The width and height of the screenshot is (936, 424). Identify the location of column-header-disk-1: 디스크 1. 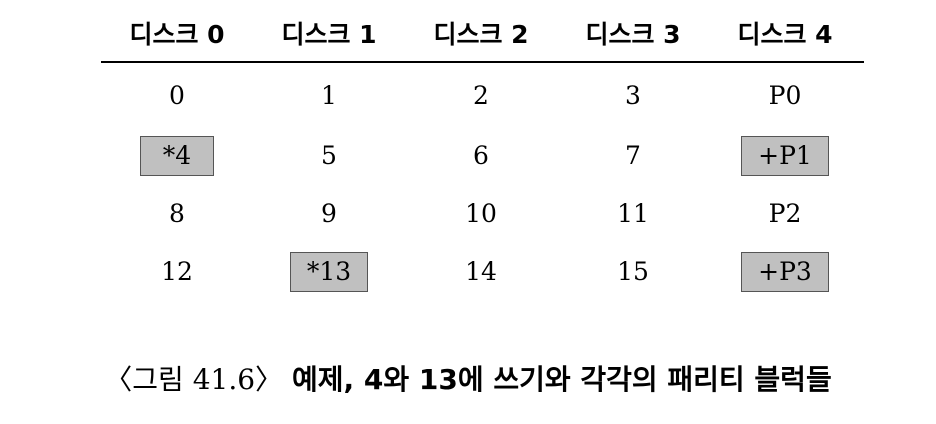
(329, 34).